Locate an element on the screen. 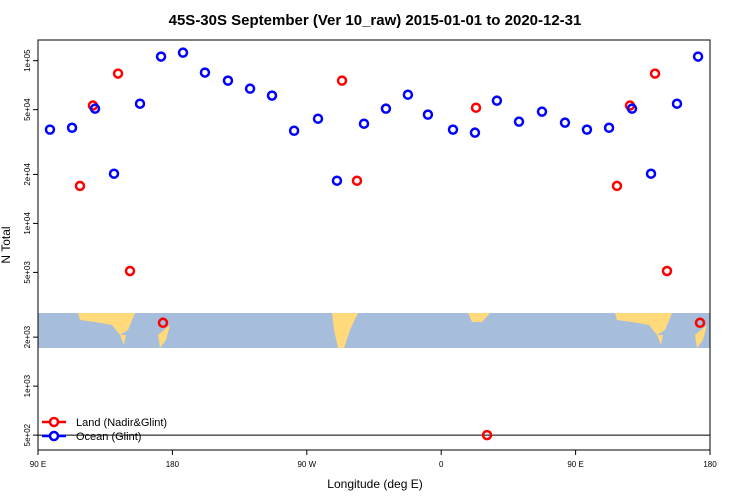 The image size is (750, 500). x-tick-label: 0 is located at coordinates (441, 464).